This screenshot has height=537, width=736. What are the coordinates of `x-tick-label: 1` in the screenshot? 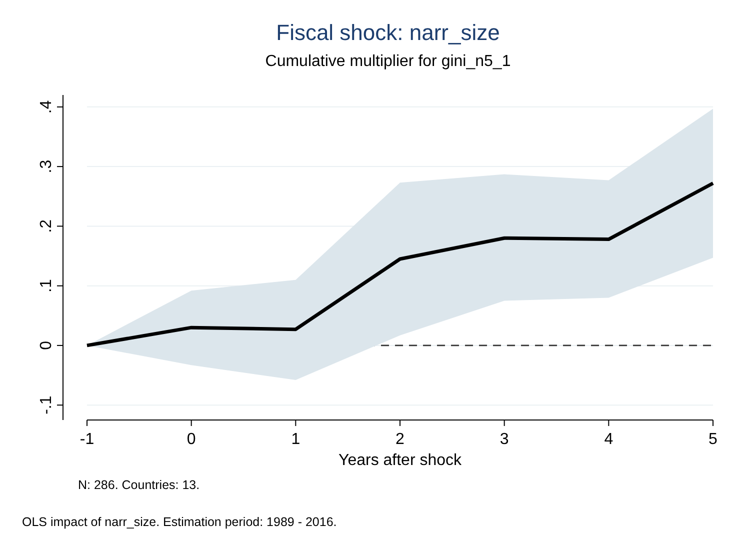 It's located at (295, 439).